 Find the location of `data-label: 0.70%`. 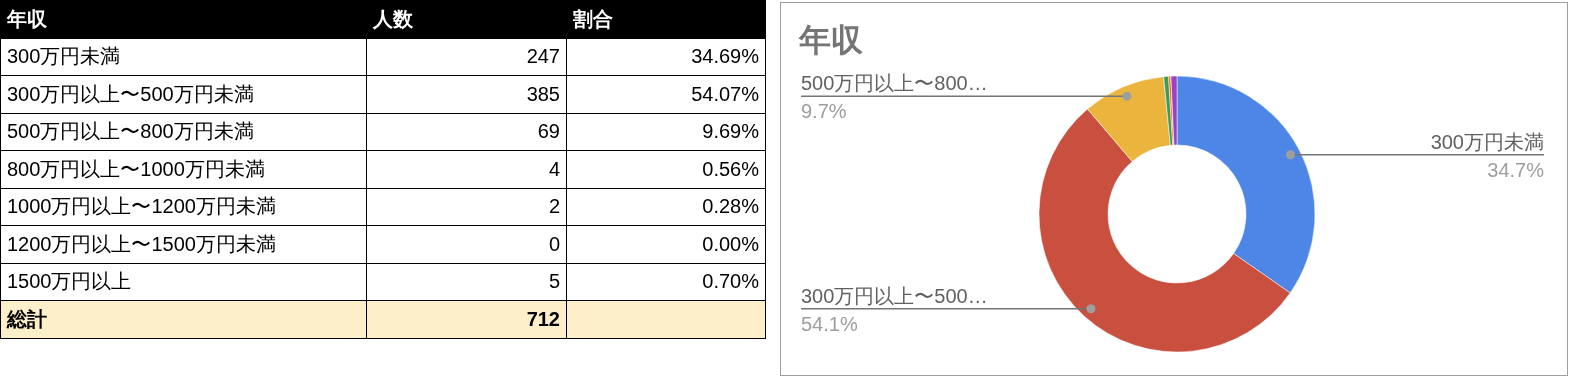

data-label: 0.70% is located at coordinates (666, 282).